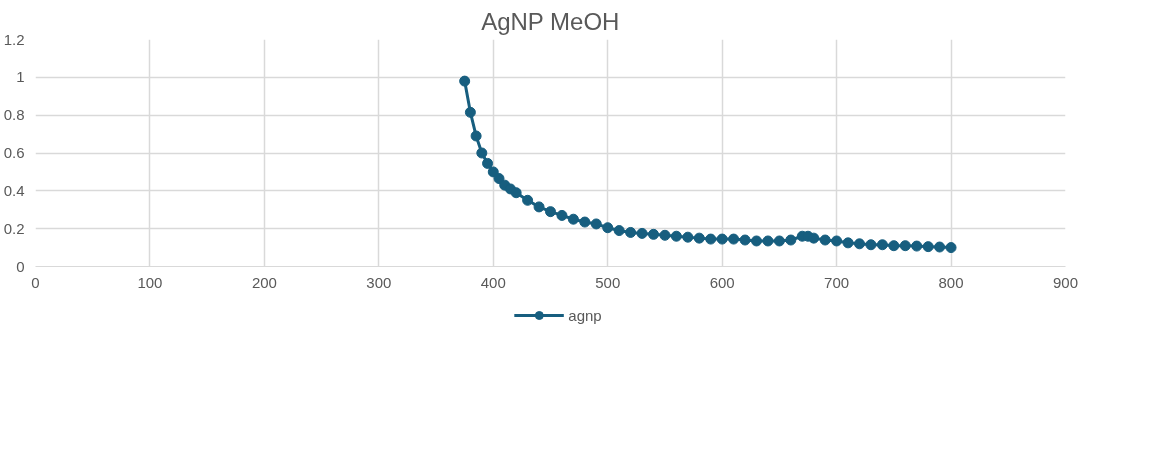  I want to click on x-tick-label: 800, so click(951, 282).